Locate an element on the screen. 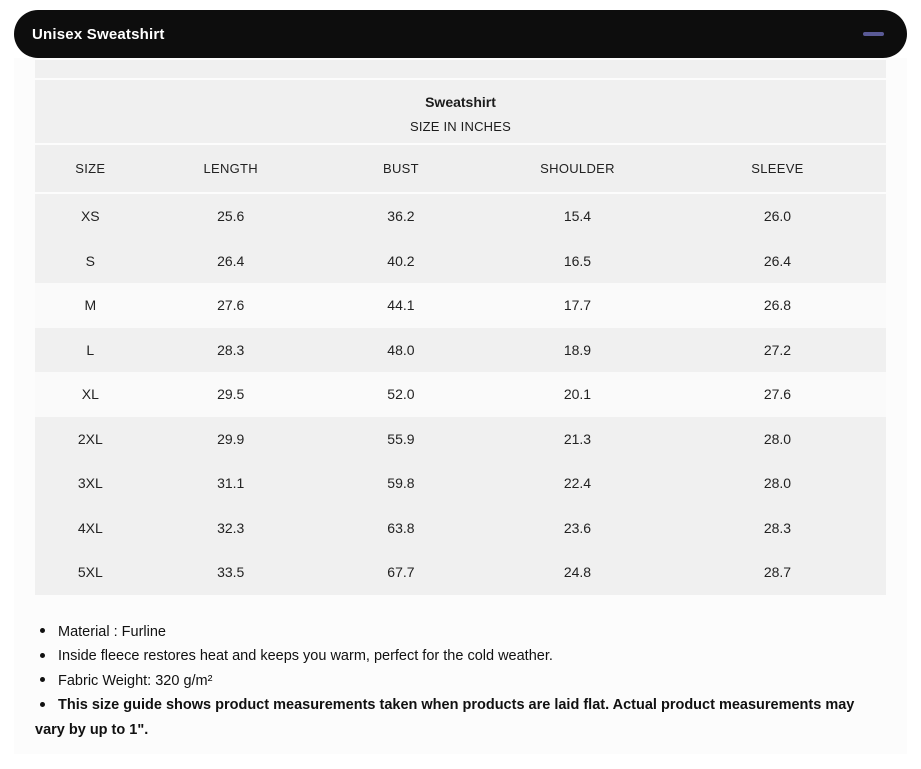 The height and width of the screenshot is (769, 921). accordion-header: Unisex Sweatshirt is located at coordinates (460, 34).